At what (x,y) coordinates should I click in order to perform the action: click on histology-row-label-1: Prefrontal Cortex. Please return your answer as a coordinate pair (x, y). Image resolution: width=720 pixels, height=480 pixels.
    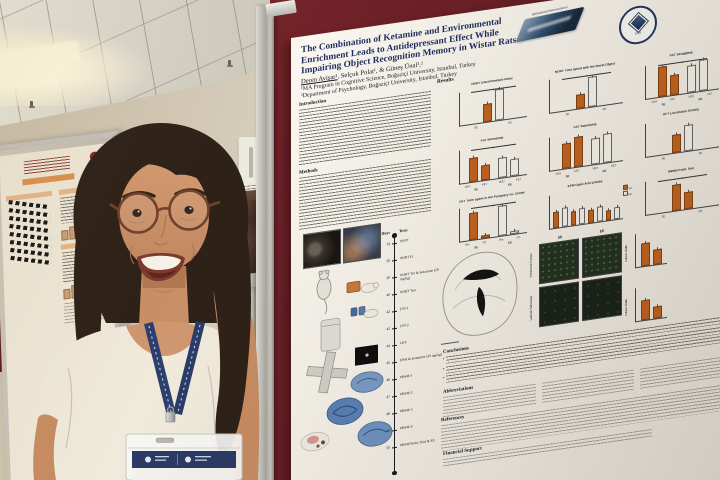
    Looking at the image, I should click on (531, 265).